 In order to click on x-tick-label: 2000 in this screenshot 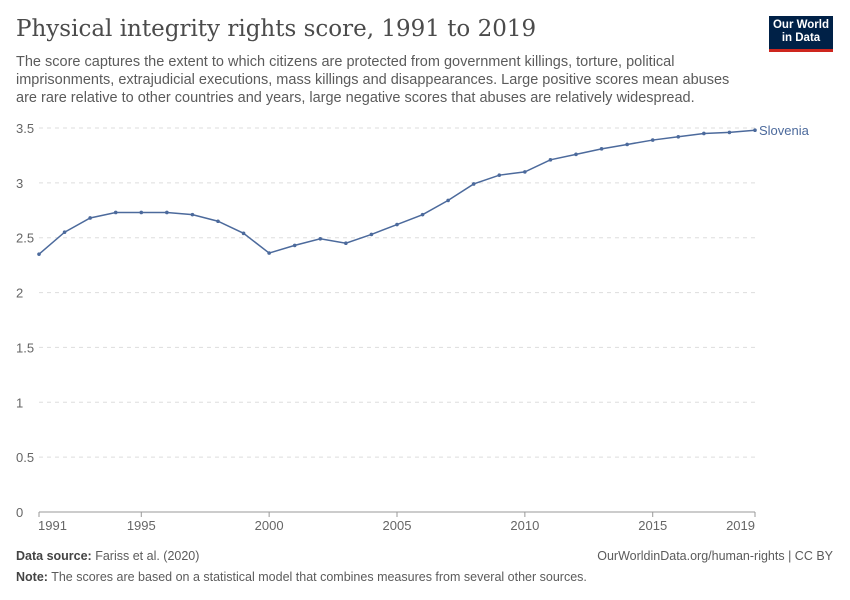, I will do `click(269, 525)`.